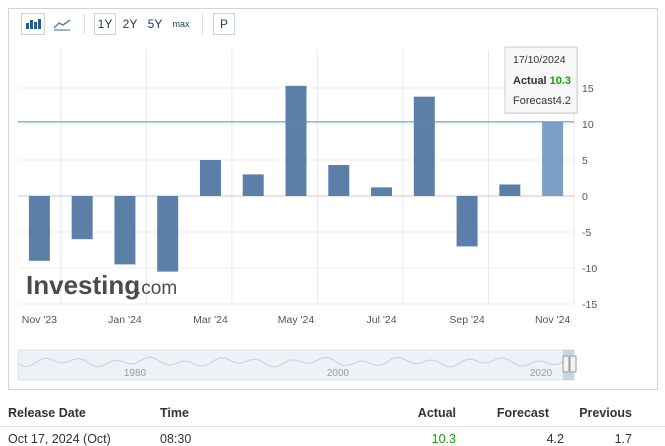  Describe the element at coordinates (566, 364) in the screenshot. I see `navigator-handle-left` at that location.